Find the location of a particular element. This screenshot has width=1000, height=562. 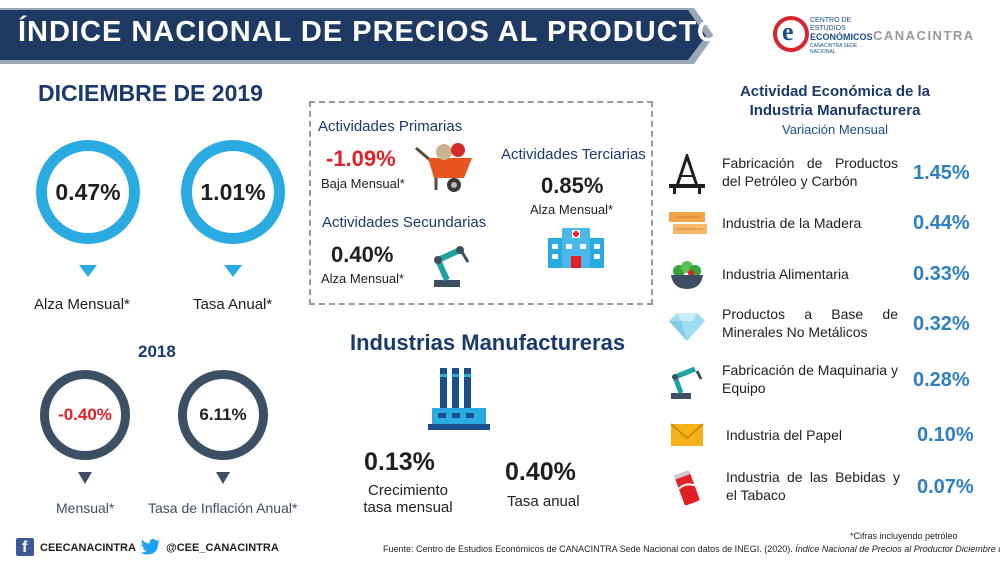

month-title: DICIEMBRE DE 2019 is located at coordinates (150, 93).